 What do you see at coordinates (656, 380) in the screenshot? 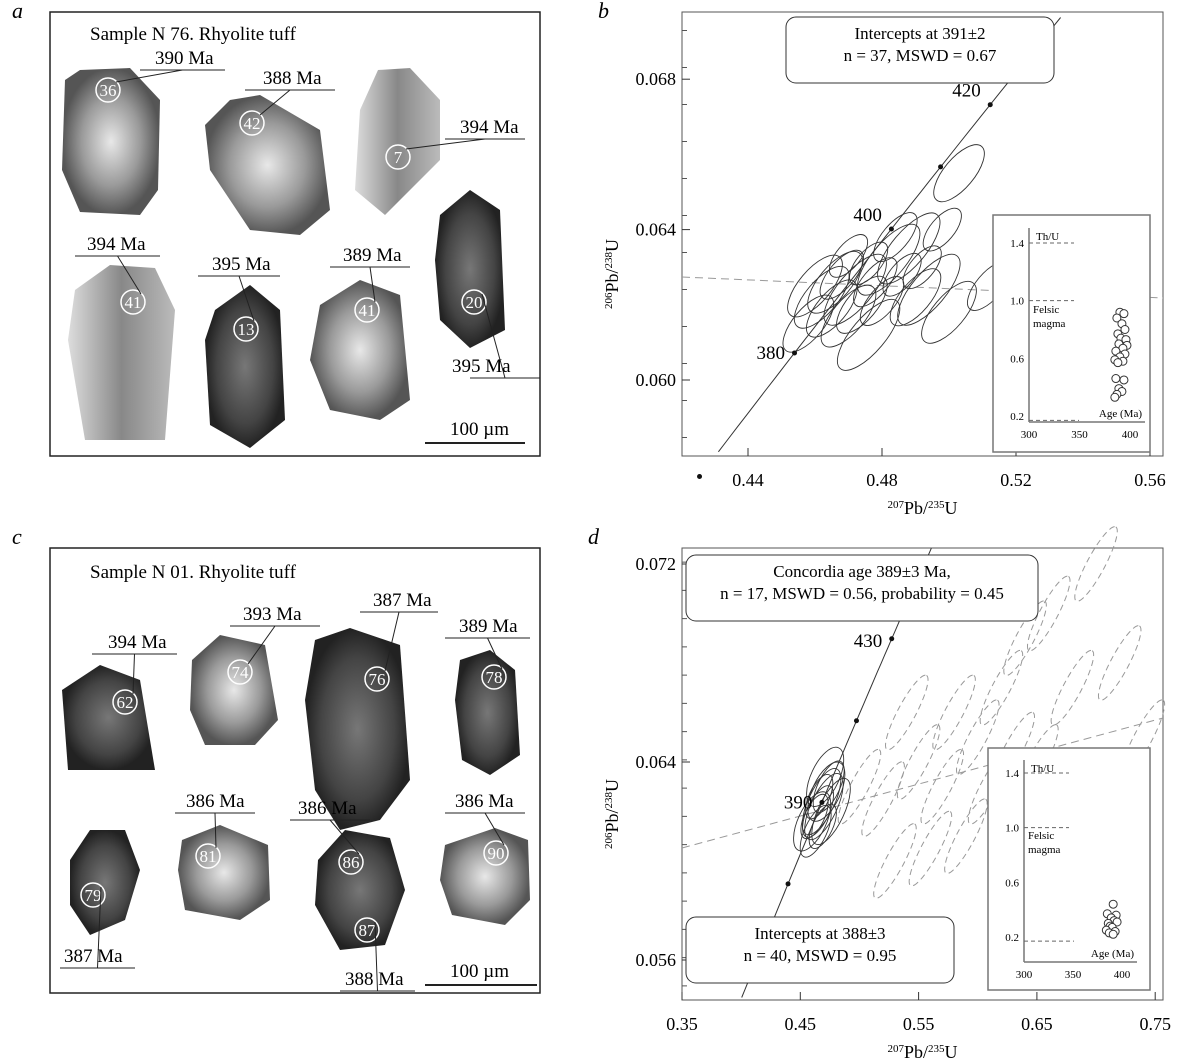
I see `y-tick-label: 0.060` at bounding box center [656, 380].